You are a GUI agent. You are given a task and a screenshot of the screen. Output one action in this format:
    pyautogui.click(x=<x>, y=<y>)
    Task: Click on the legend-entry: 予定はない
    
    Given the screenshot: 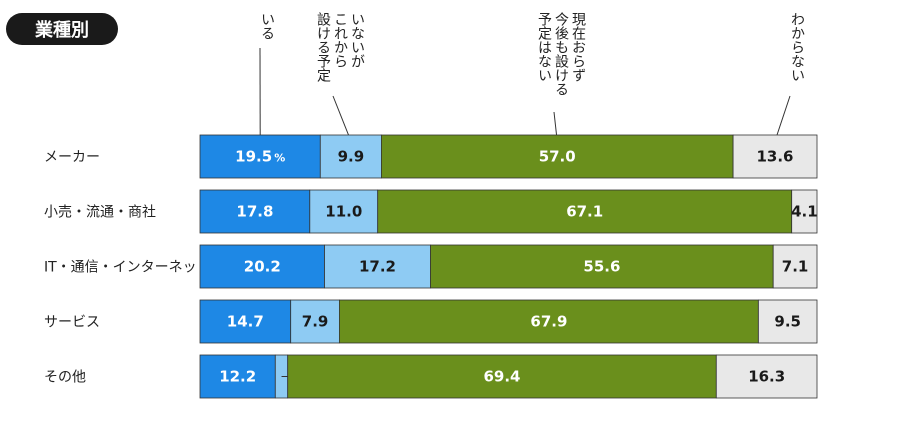 What is the action you would take?
    pyautogui.click(x=544, y=47)
    